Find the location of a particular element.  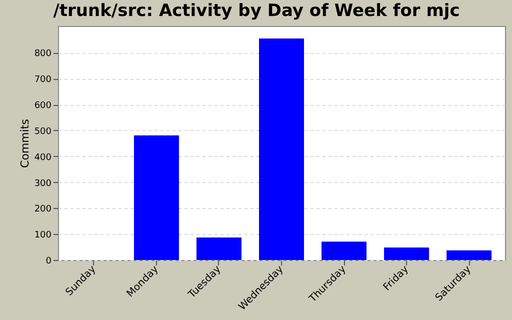

chart-title: /trunk/src: Activity by Day of Week for mjc is located at coordinates (256, 11).